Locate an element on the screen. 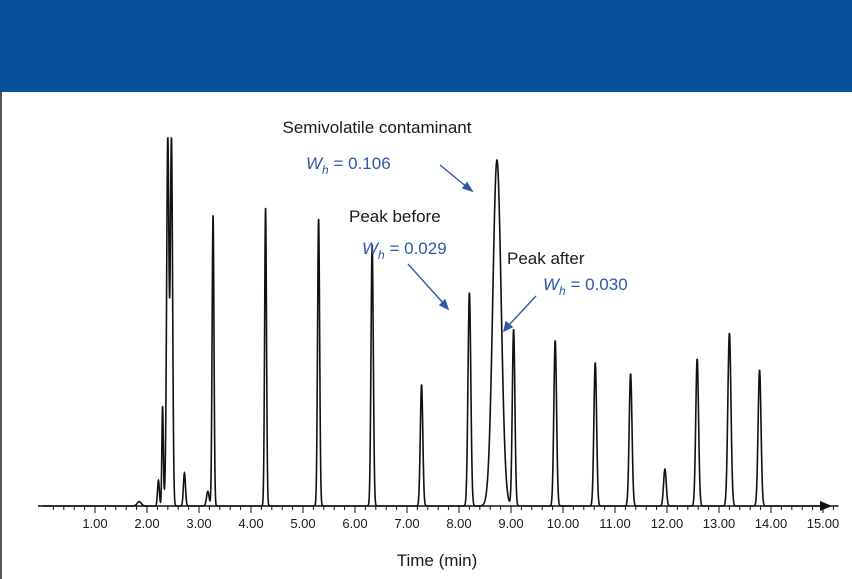  x-tick-label: 3.00 is located at coordinates (198, 523).